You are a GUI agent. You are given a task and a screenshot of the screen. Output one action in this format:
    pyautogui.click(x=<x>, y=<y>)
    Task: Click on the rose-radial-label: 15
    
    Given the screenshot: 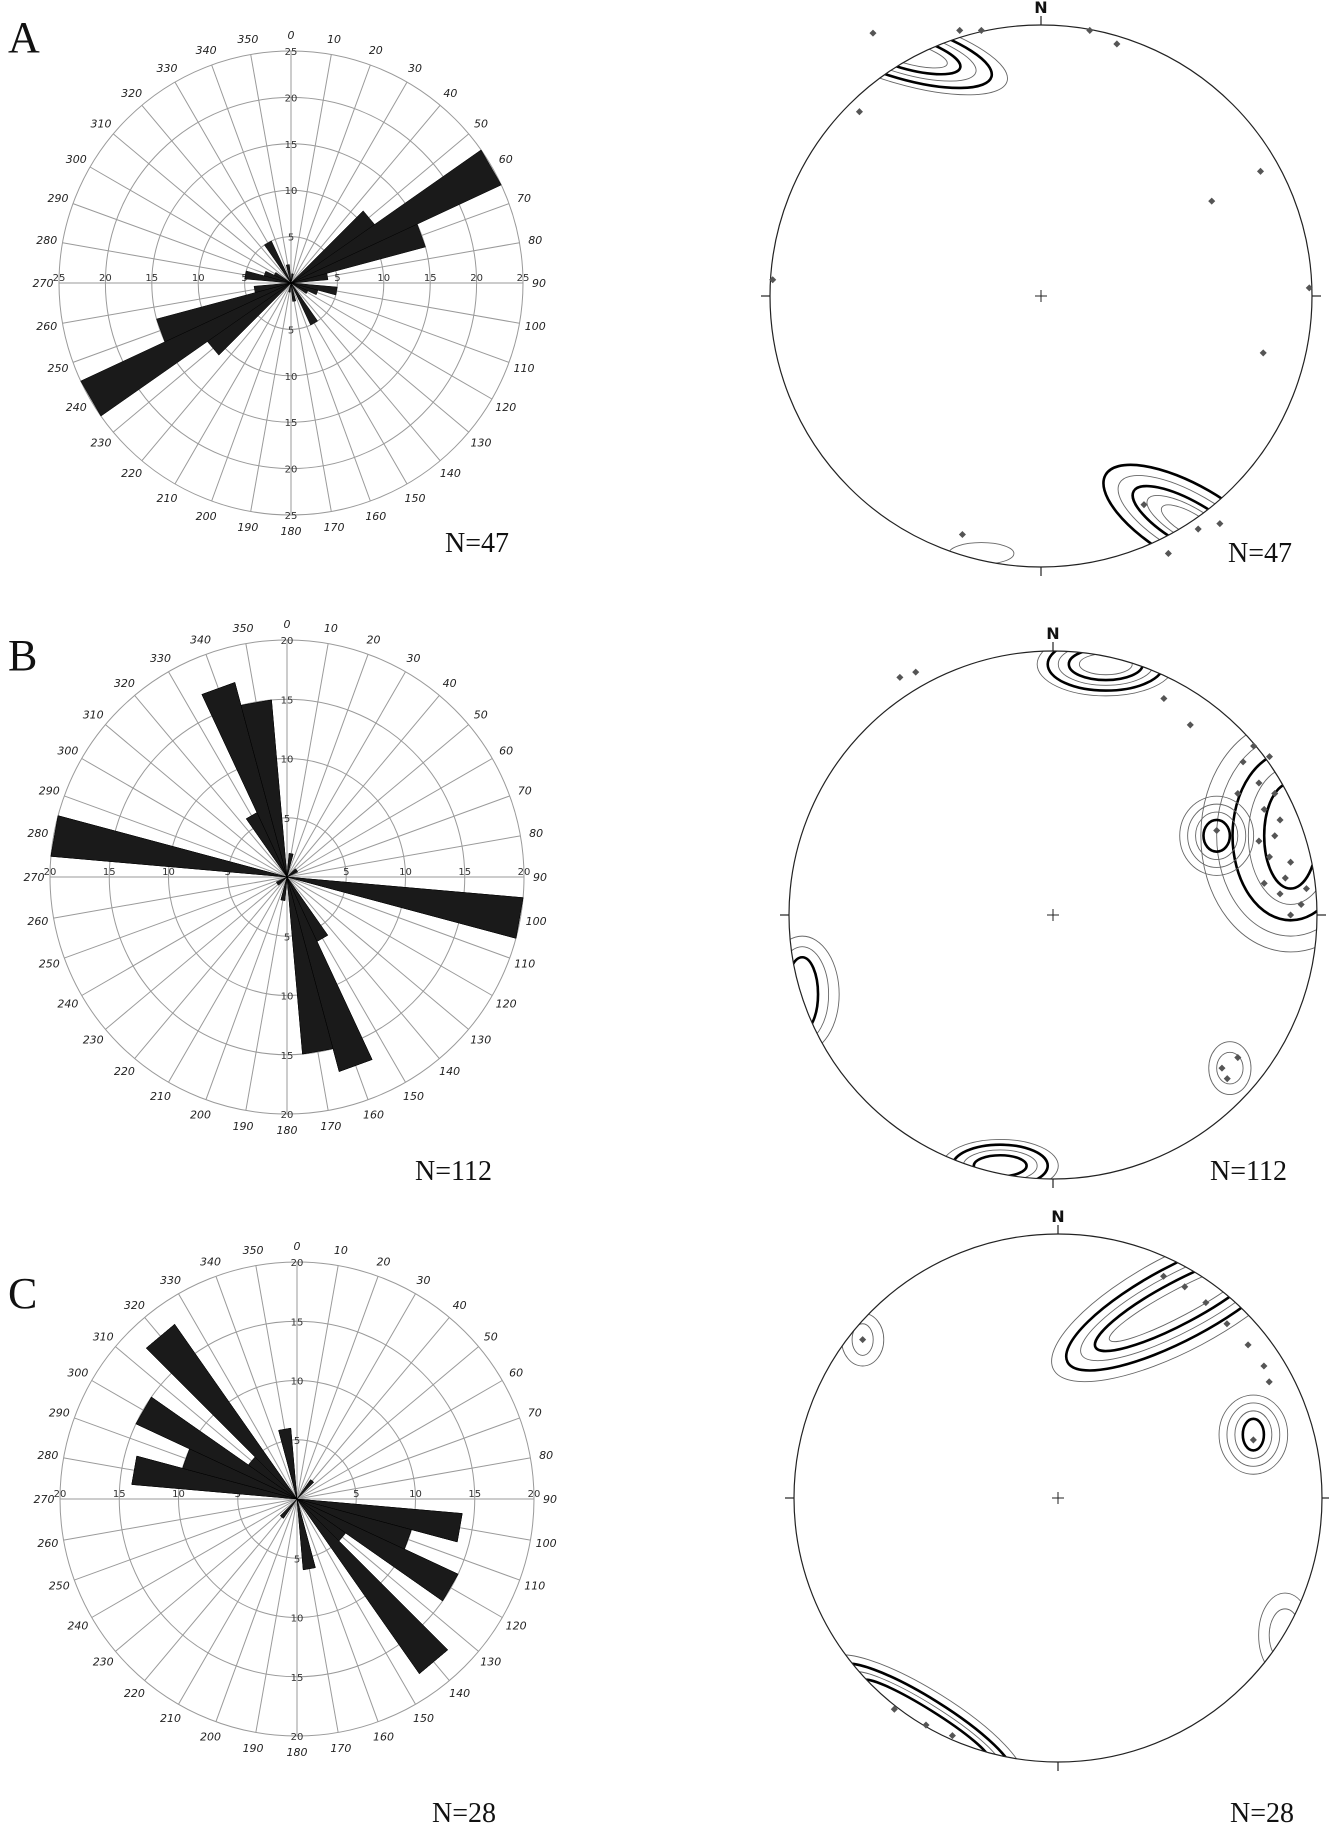 What is the action you would take?
    pyautogui.click(x=474, y=1494)
    